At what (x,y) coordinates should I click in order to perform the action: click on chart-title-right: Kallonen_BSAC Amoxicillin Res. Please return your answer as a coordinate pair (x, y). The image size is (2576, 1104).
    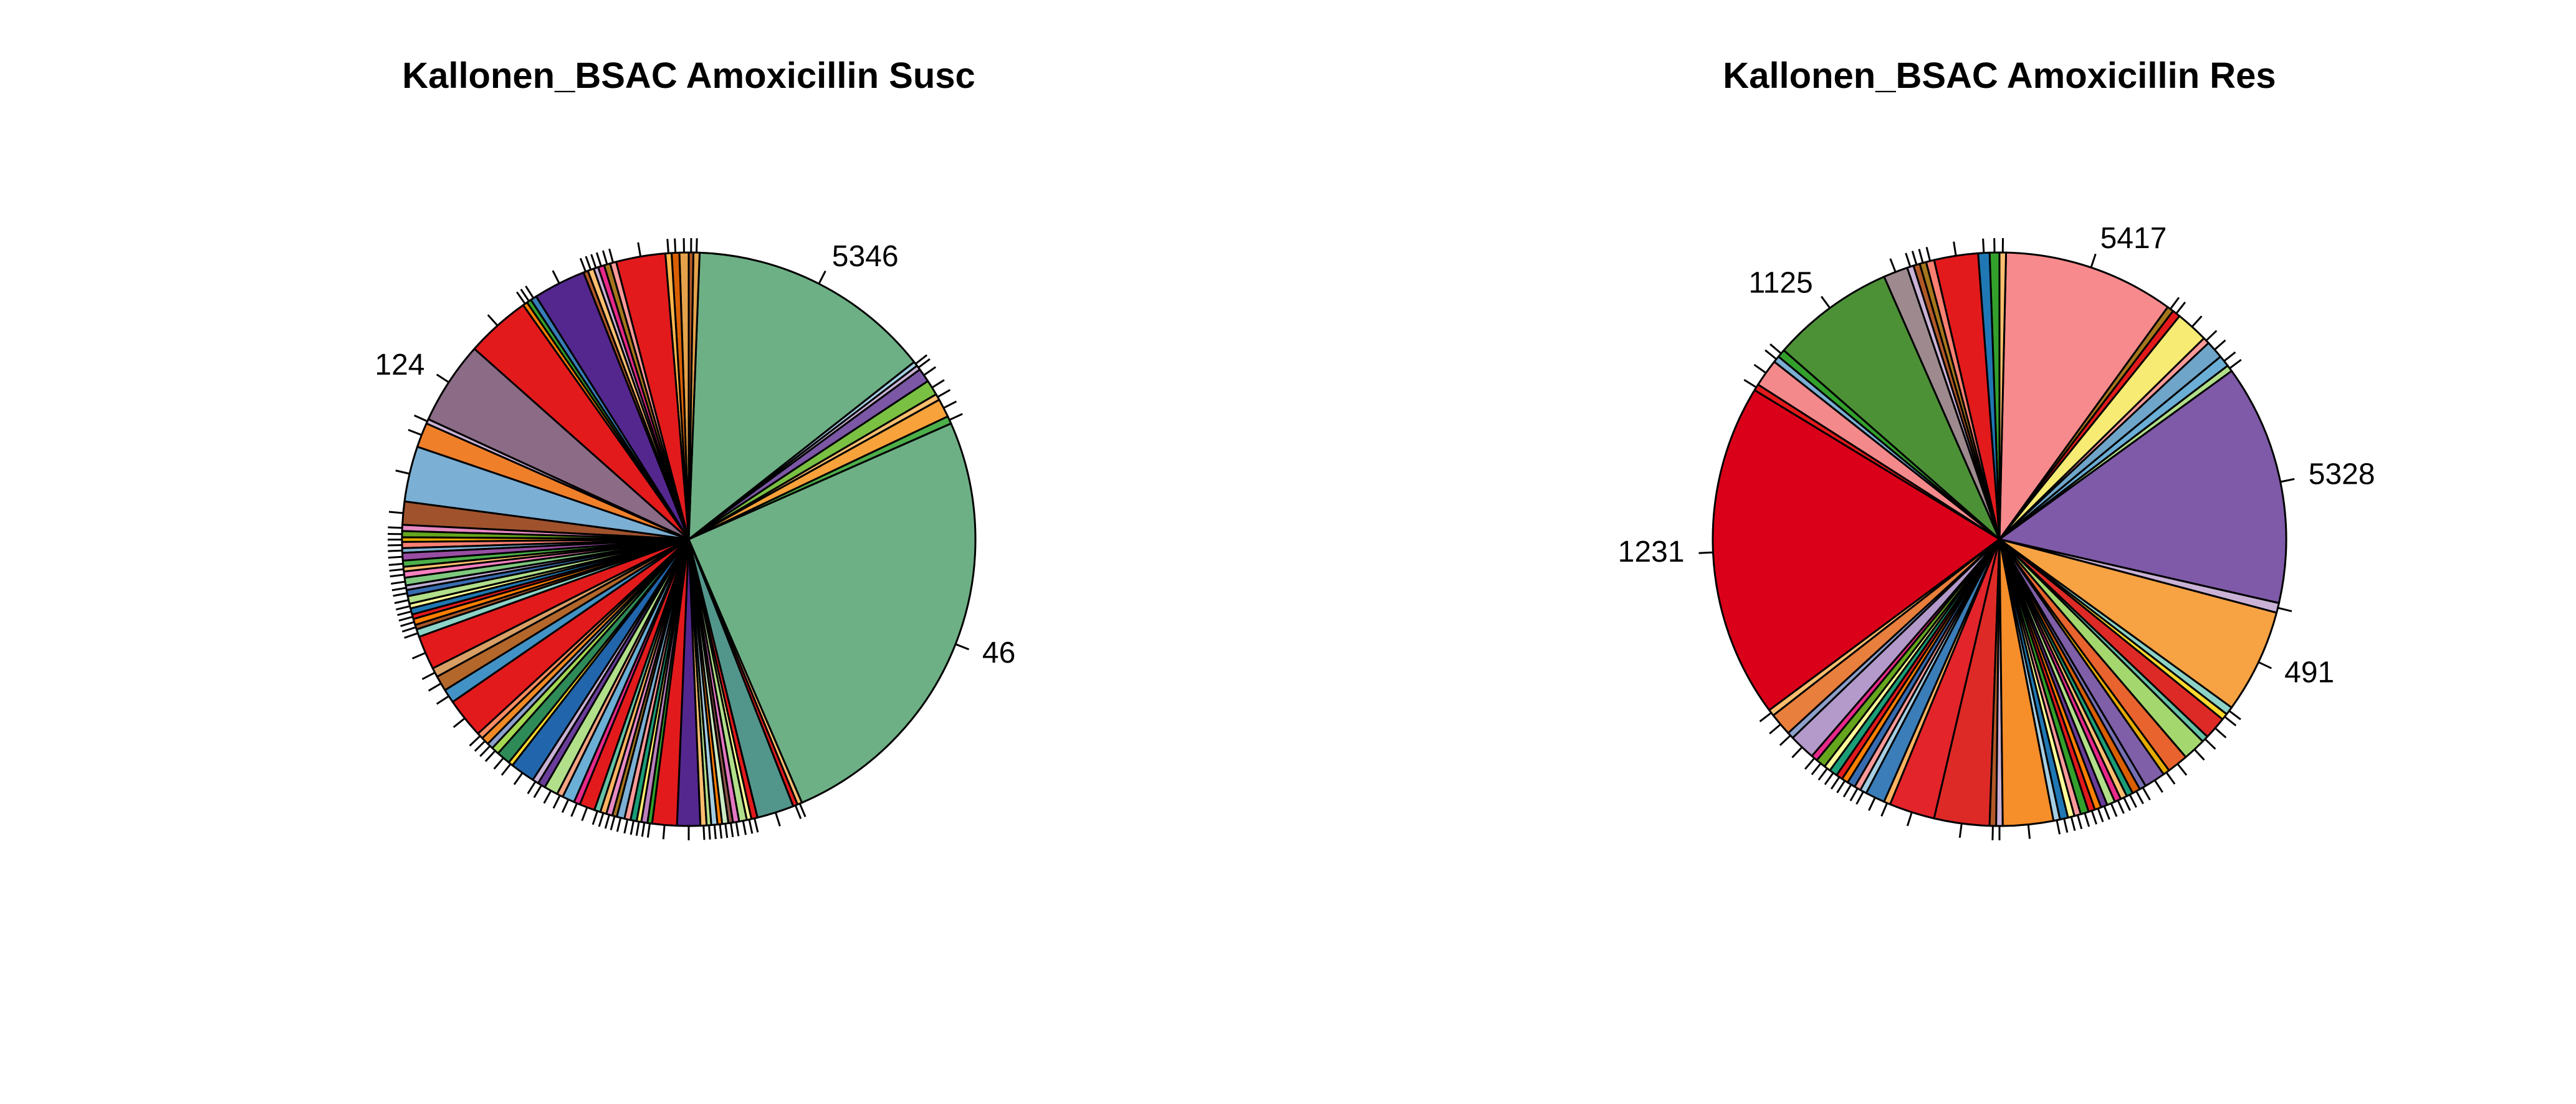
    Looking at the image, I should click on (1999, 75).